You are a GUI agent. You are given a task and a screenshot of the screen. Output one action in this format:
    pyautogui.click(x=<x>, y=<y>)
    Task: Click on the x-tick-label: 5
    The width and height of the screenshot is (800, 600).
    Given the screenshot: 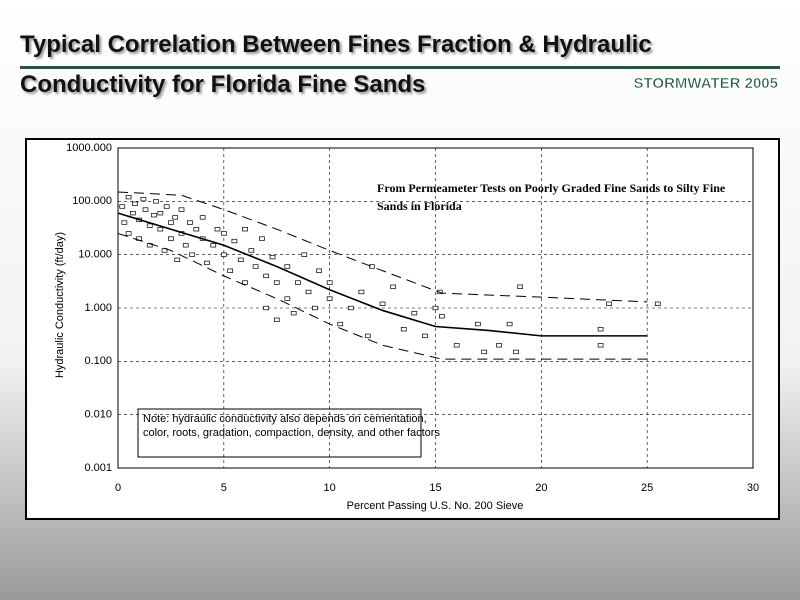 What is the action you would take?
    pyautogui.click(x=224, y=488)
    